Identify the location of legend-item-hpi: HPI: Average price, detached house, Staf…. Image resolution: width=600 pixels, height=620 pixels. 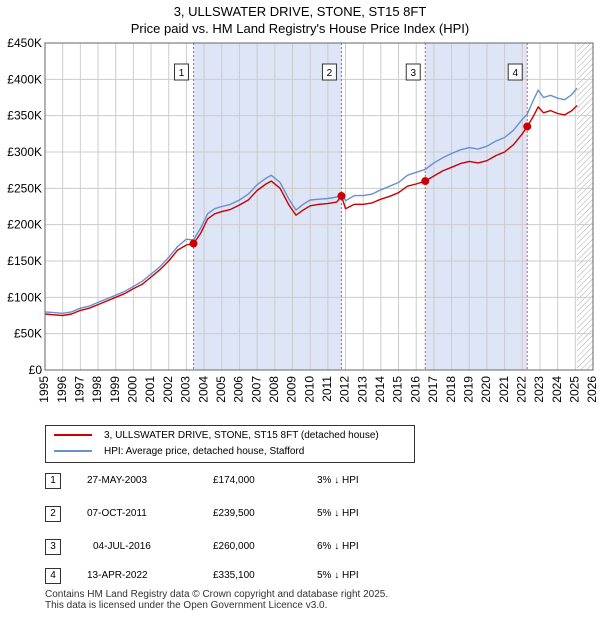
(179, 452).